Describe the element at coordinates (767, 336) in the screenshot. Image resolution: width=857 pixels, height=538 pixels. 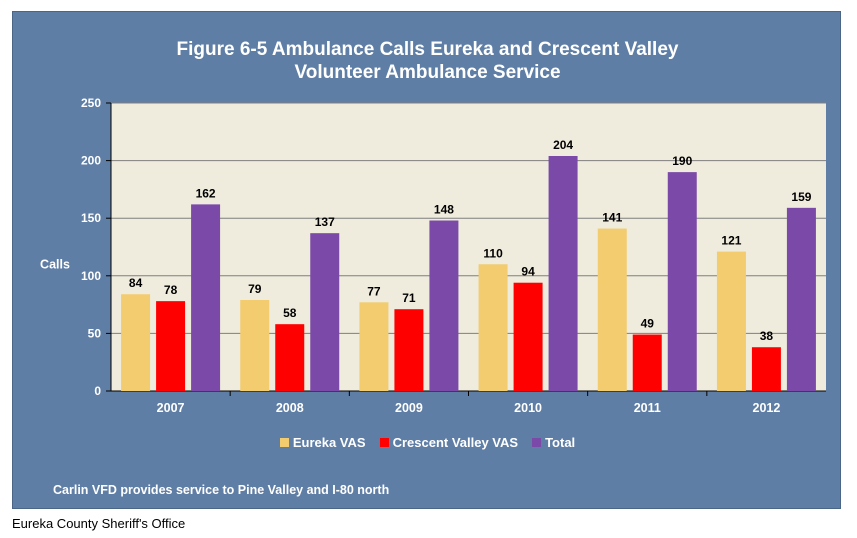
I see `data-label: 38` at that location.